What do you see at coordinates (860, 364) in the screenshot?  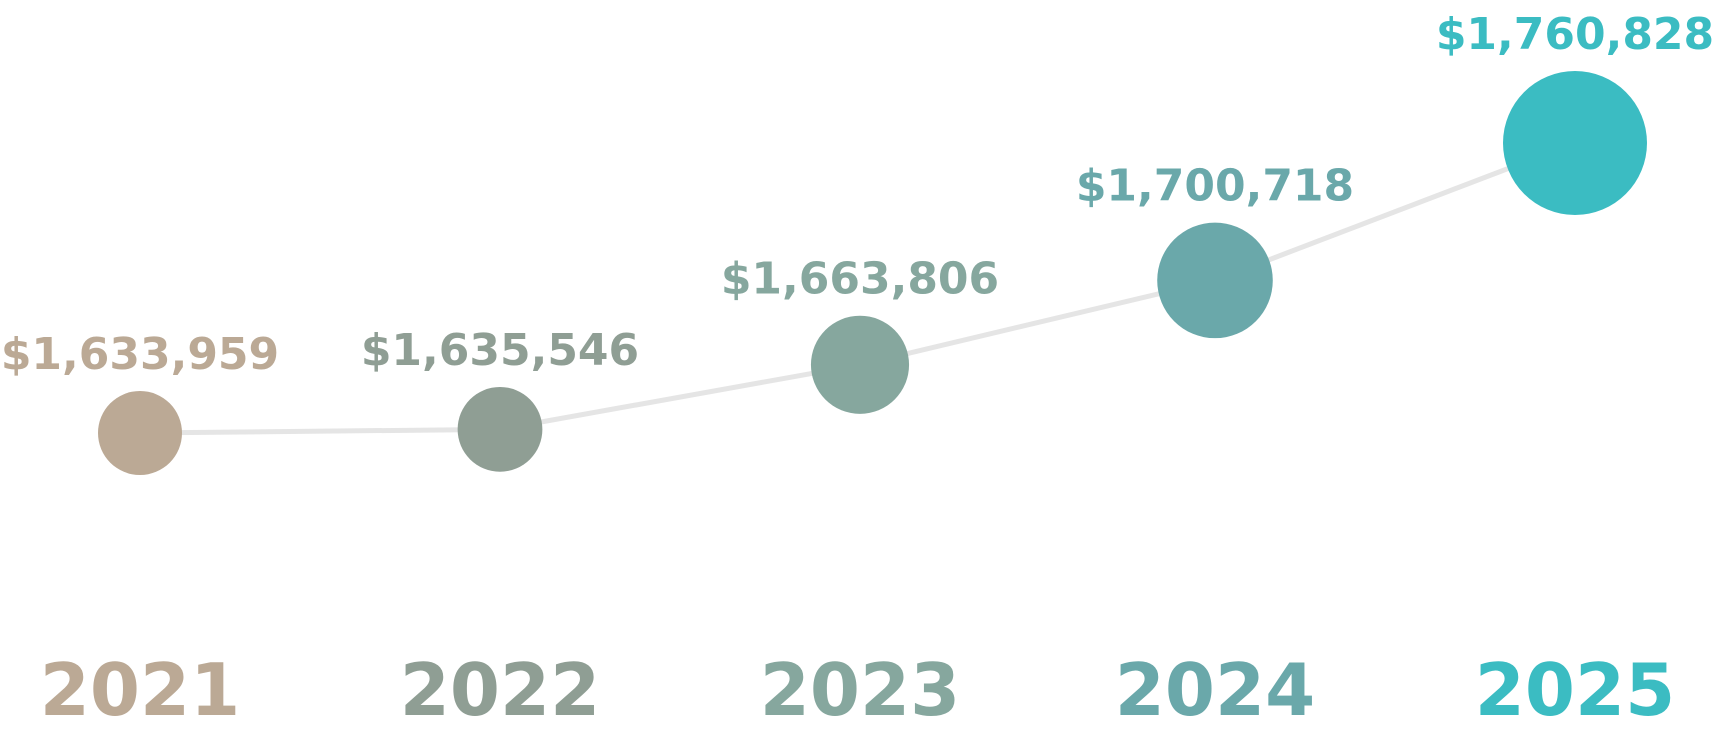 I see `data-point-2023` at bounding box center [860, 364].